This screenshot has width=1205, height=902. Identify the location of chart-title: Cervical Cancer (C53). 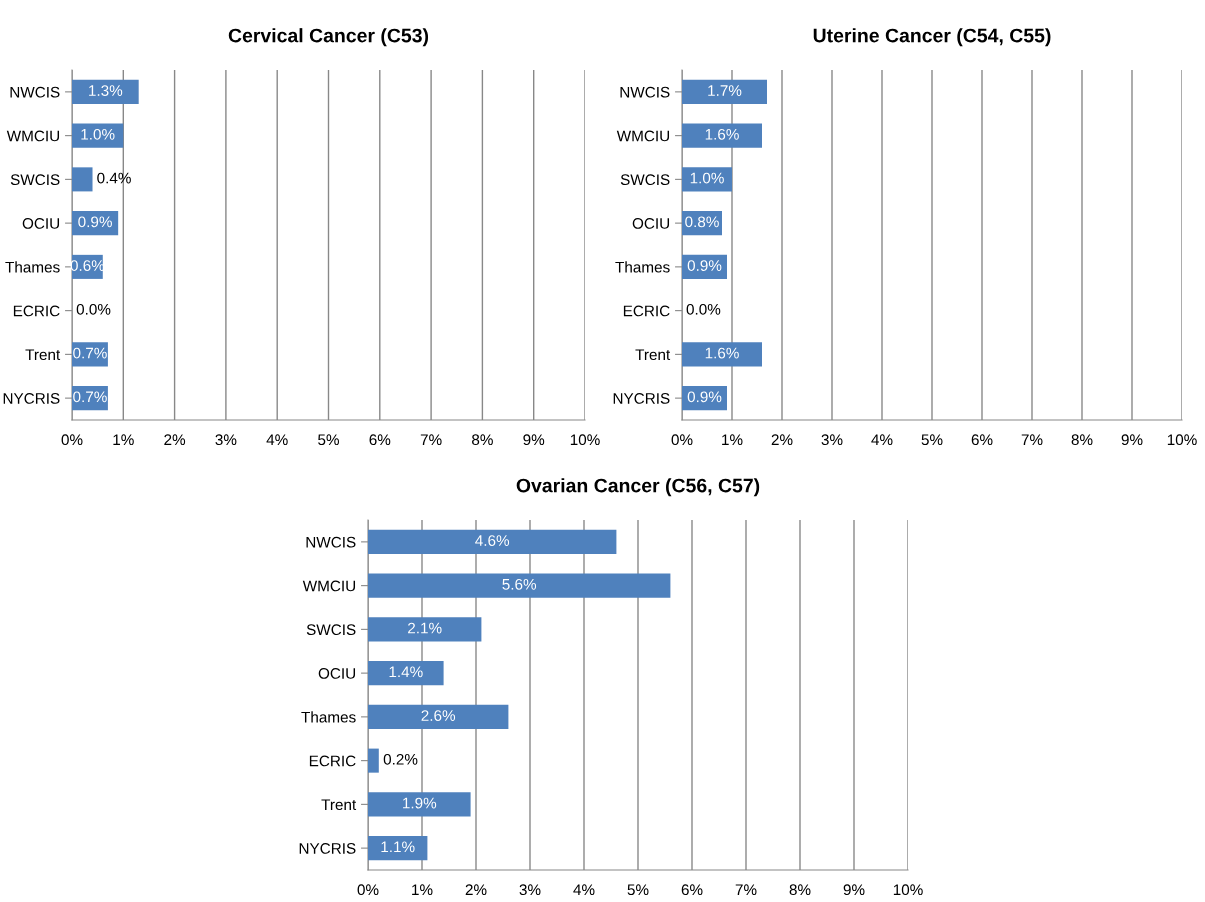
(328, 37).